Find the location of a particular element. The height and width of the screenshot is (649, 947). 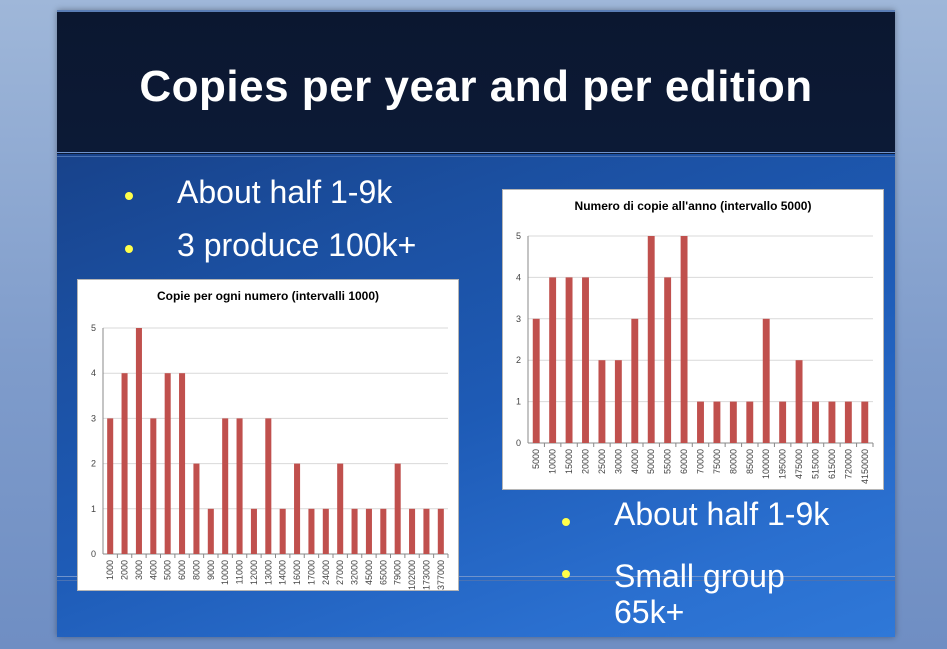

x-tick-label: 55000 is located at coordinates (668, 461).